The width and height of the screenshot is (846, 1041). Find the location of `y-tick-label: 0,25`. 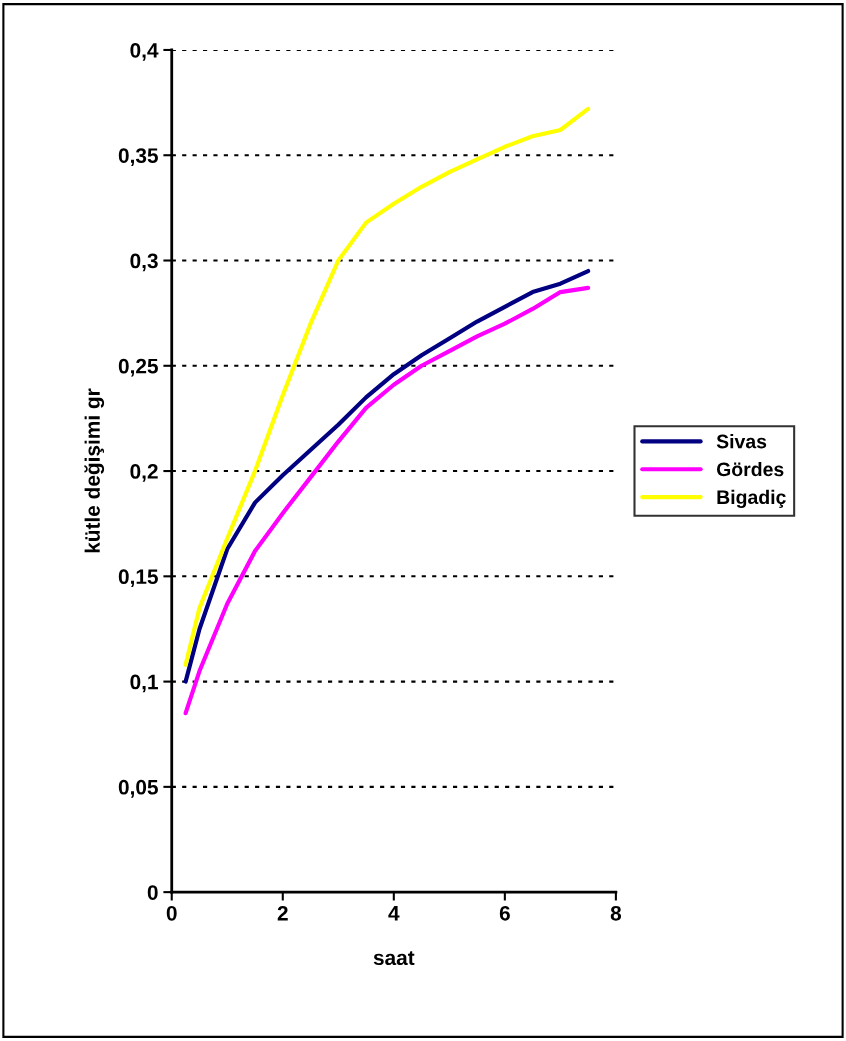

y-tick-label: 0,25 is located at coordinates (138, 367).